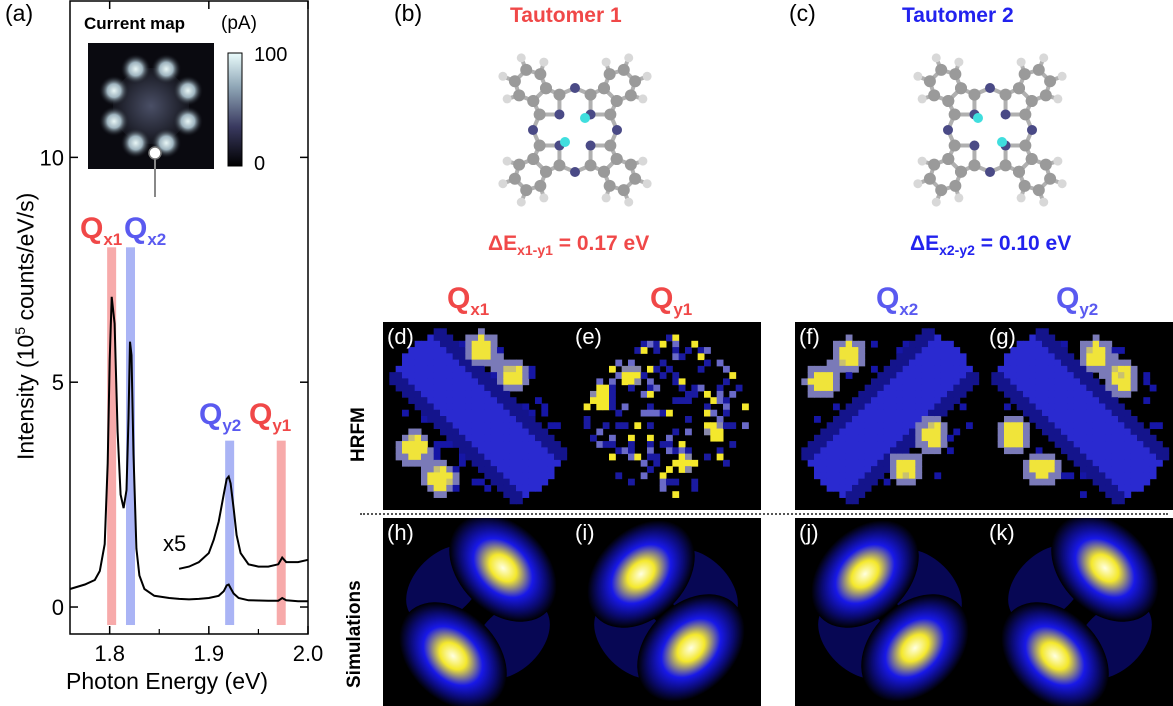 Image resolution: width=1173 pixels, height=706 pixels. I want to click on y-tick-label: 0, so click(58, 607).